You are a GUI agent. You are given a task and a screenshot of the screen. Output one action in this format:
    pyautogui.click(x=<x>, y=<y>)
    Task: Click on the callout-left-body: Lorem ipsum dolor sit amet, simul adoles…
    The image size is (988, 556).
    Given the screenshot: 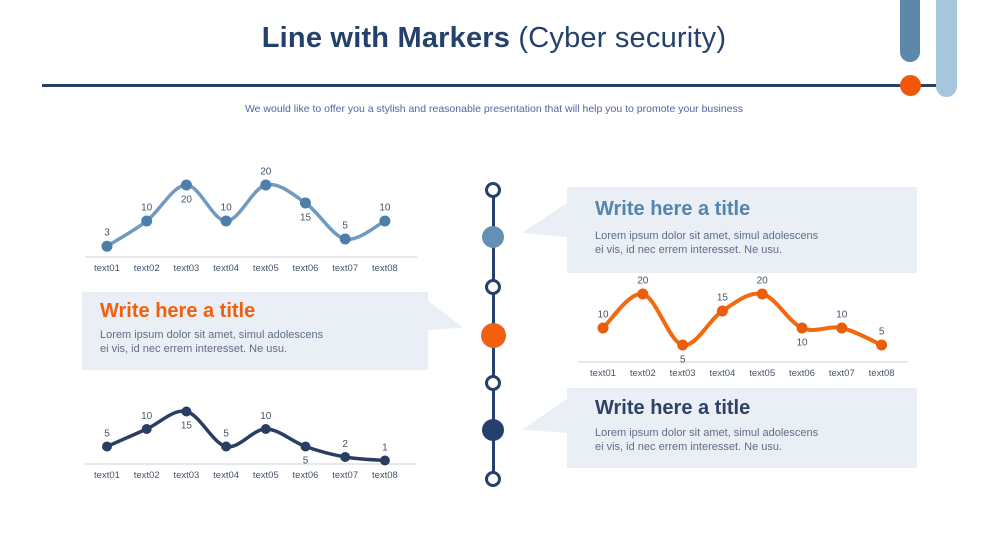 What is the action you would take?
    pyautogui.click(x=255, y=339)
    